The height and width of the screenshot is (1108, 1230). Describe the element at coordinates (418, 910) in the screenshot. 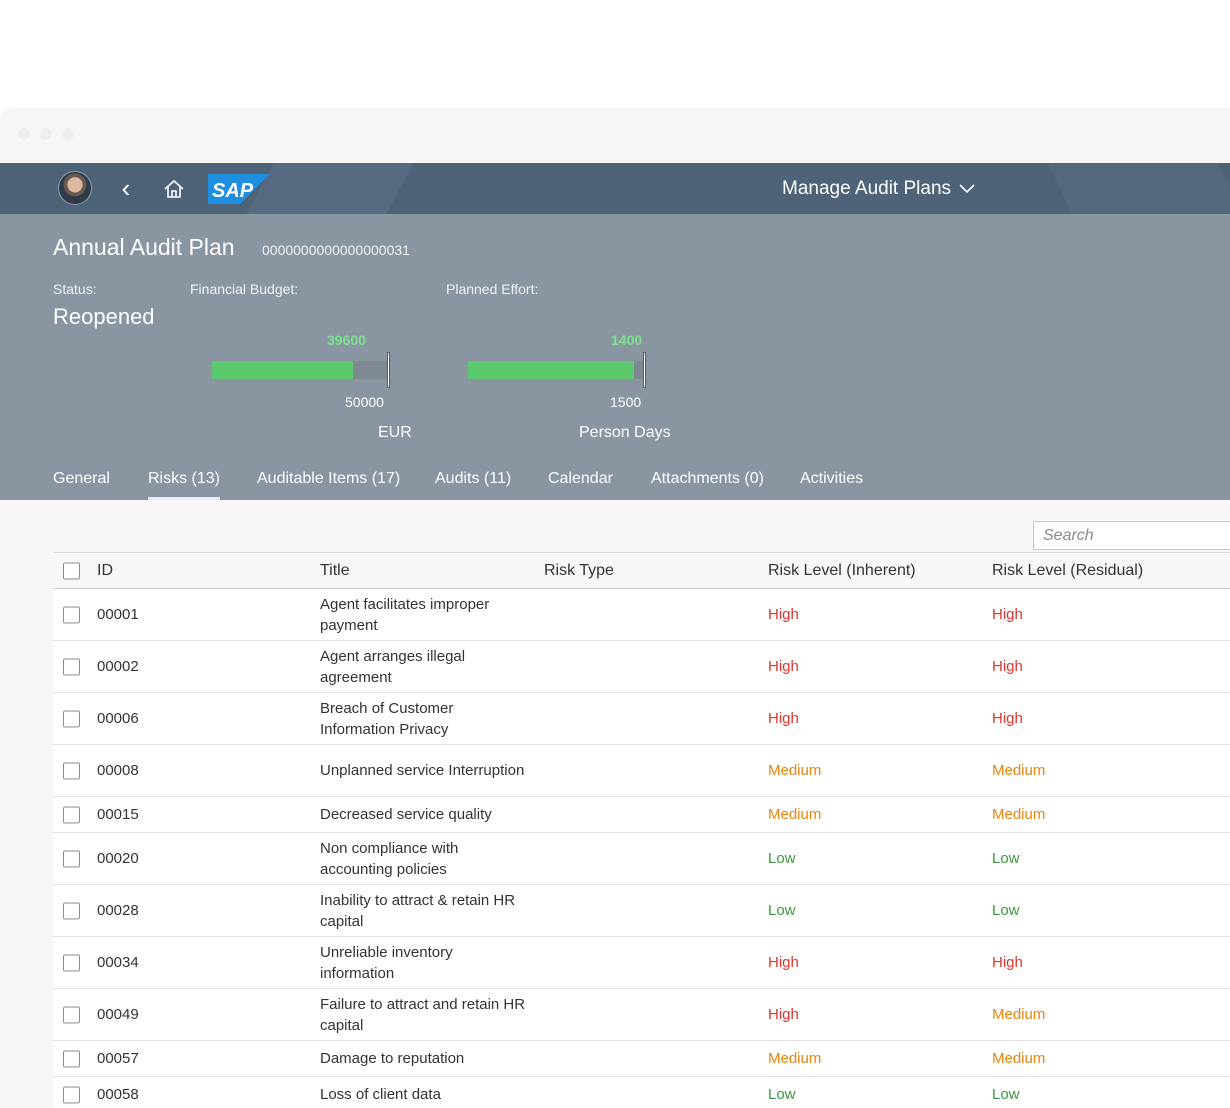

I see `cell-title: Inability to attract & retain HR capital` at that location.